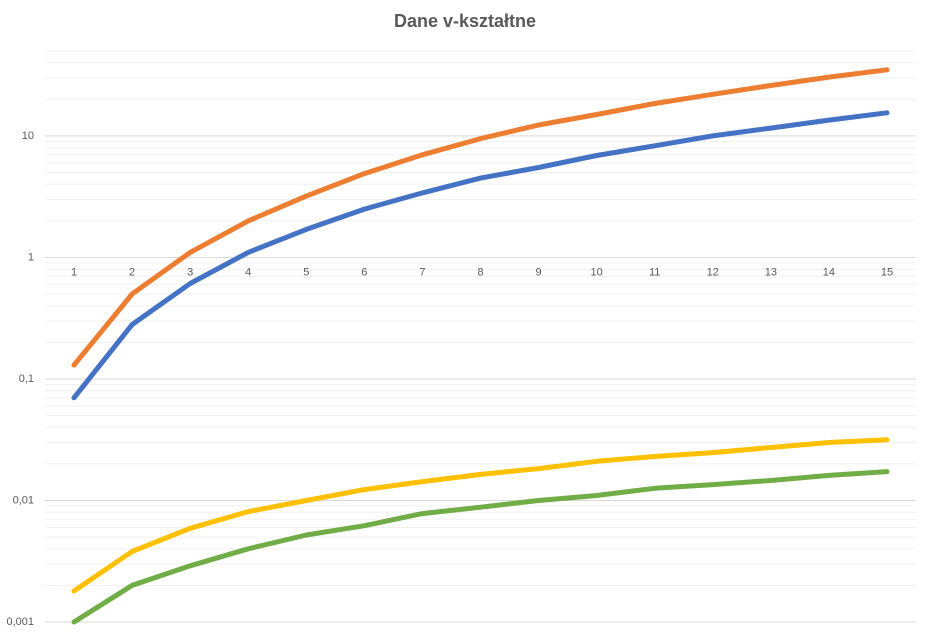 This screenshot has height=638, width=930. Describe the element at coordinates (713, 272) in the screenshot. I see `x-tick-label: 12` at that location.